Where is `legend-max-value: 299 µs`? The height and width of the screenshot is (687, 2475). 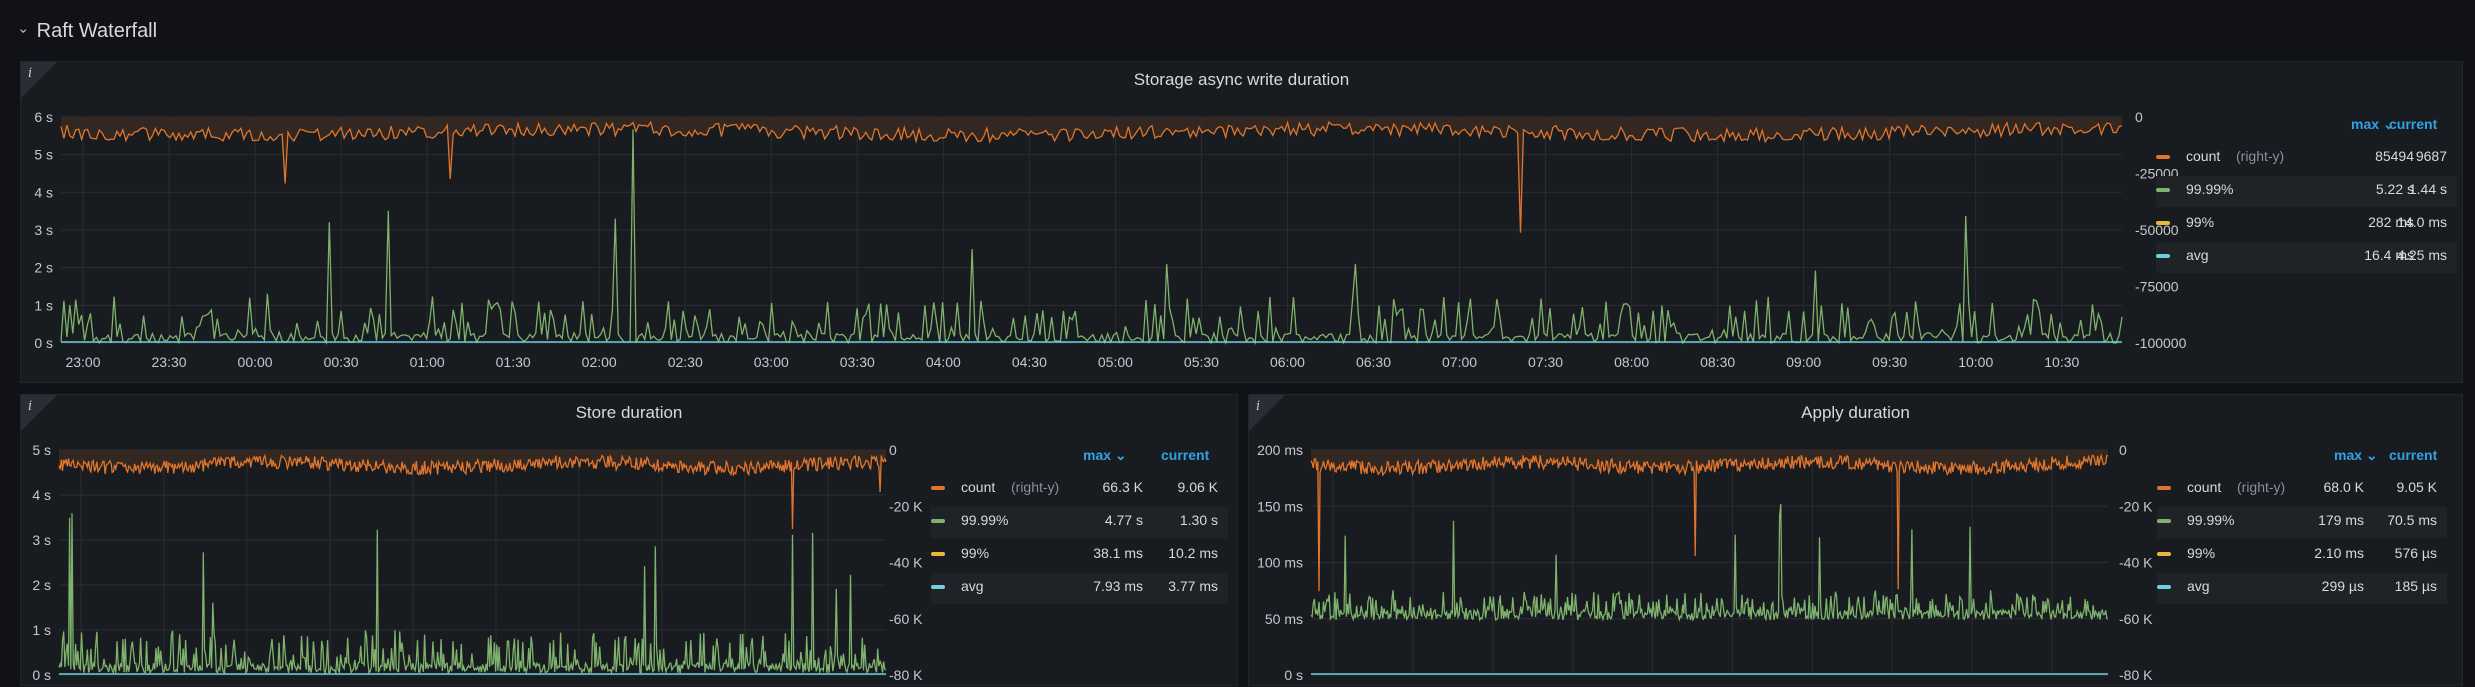 legend-max-value: 299 µs is located at coordinates (2343, 586).